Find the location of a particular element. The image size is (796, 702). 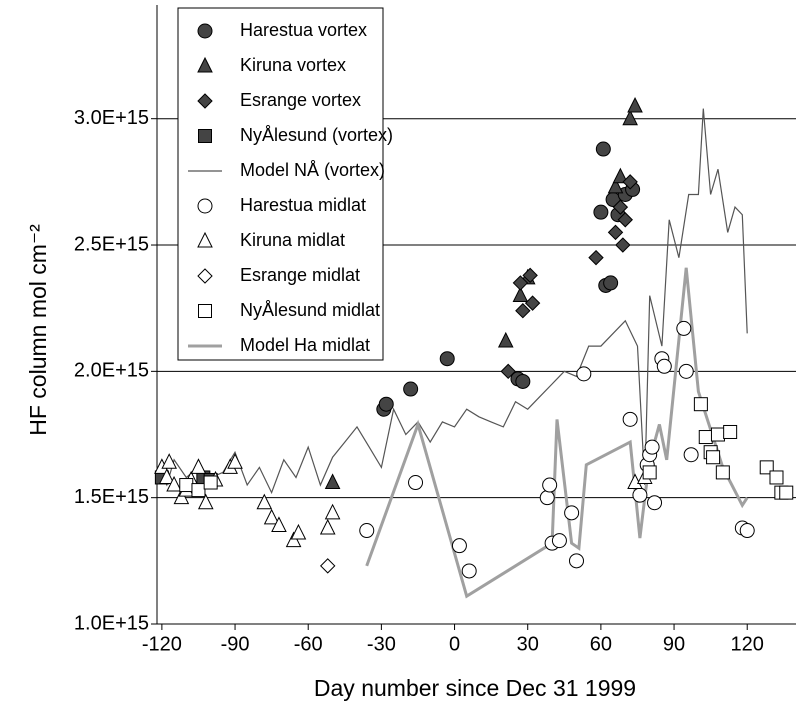

y-tick-label: 1.0E+15 is located at coordinates (111, 623).